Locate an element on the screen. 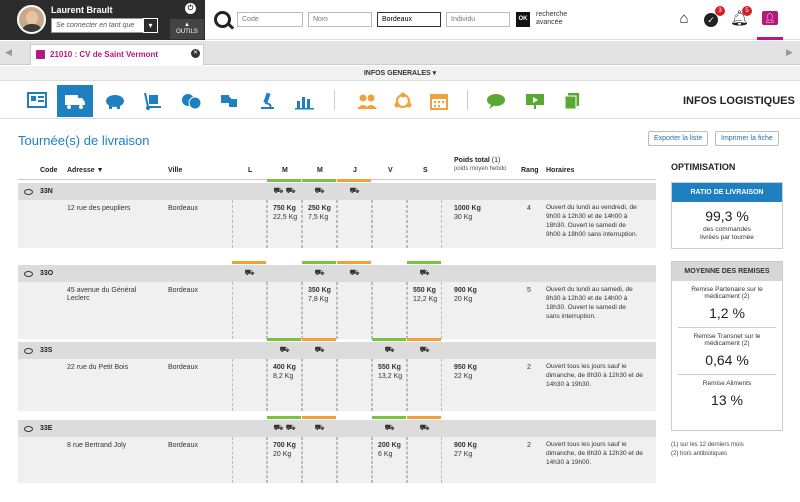 Image resolution: width=800 pixels, height=502 pixels. advanced-search-link: recherche avancée is located at coordinates (551, 19).